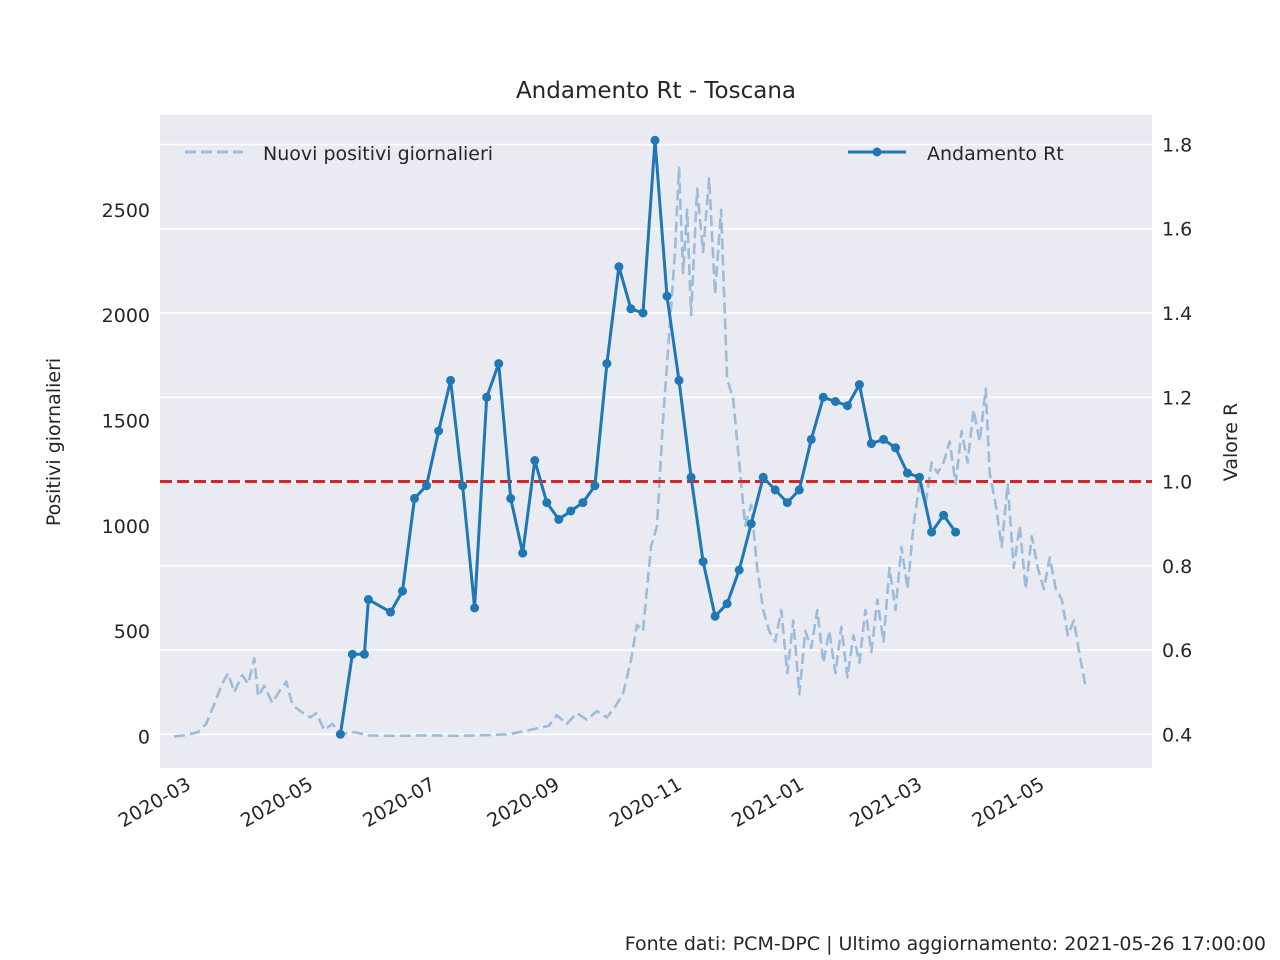  What do you see at coordinates (656, 91) in the screenshot?
I see `chart-title: Andamento Rt - Toscana` at bounding box center [656, 91].